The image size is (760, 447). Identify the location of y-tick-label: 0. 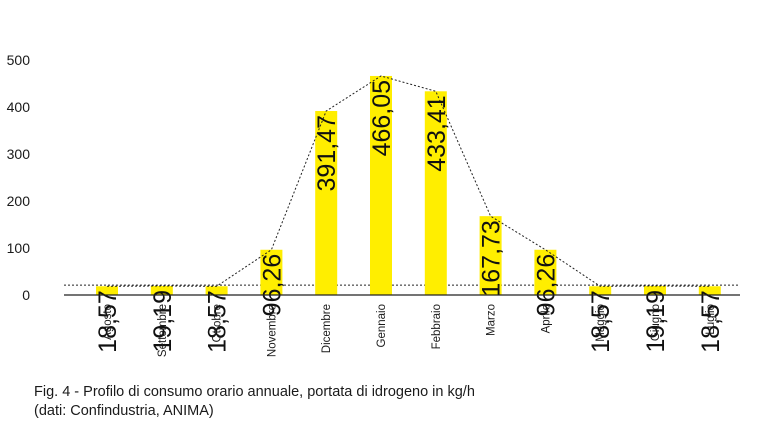
(26, 295).